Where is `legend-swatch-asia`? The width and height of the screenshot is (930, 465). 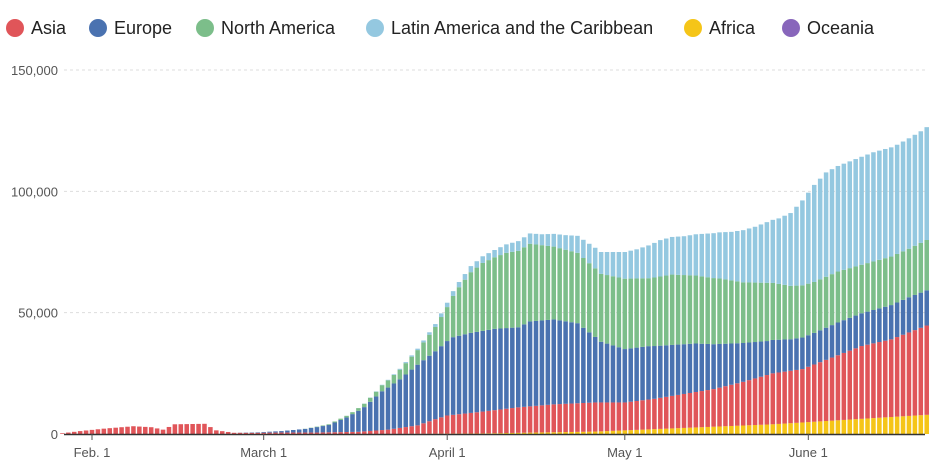
legend-swatch-asia is located at coordinates (15, 28).